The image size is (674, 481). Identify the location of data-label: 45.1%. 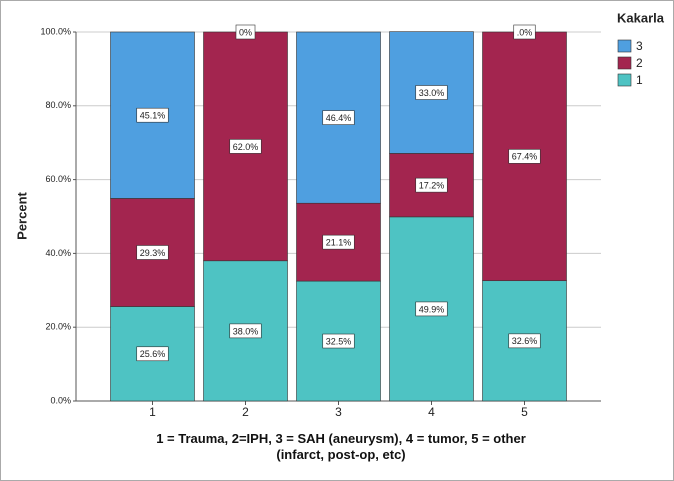
(153, 116).